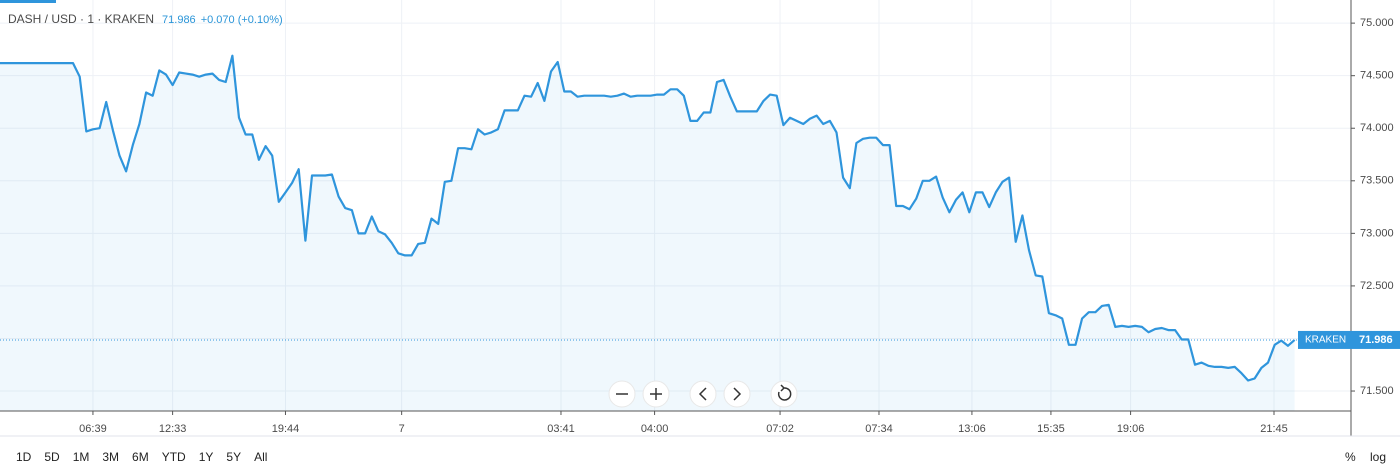 The width and height of the screenshot is (1400, 476). What do you see at coordinates (1051, 429) in the screenshot?
I see `x-tick-label: 15:35` at bounding box center [1051, 429].